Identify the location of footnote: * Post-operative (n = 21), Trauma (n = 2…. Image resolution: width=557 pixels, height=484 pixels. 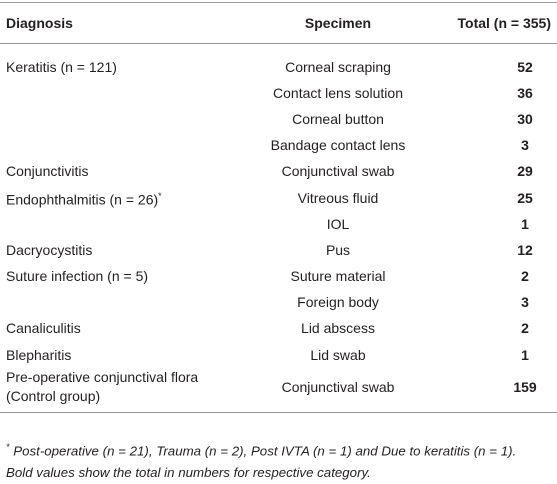
(280, 460).